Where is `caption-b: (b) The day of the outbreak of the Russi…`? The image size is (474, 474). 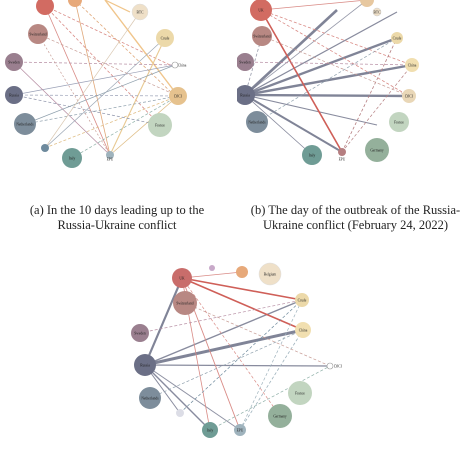 caption-b: (b) The day of the outbreak of the Russi… is located at coordinates (355, 217).